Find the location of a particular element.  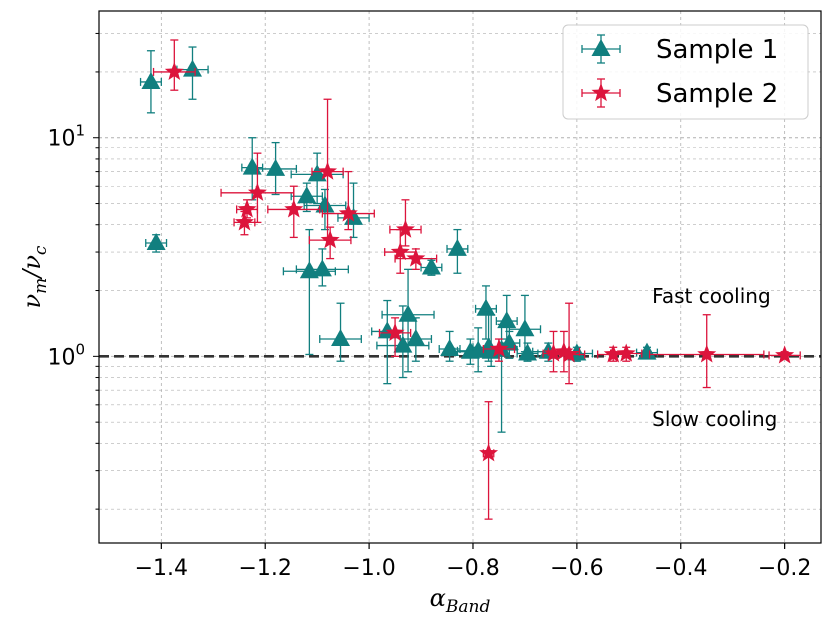

annotation-text: Fast cooling is located at coordinates (711, 296).